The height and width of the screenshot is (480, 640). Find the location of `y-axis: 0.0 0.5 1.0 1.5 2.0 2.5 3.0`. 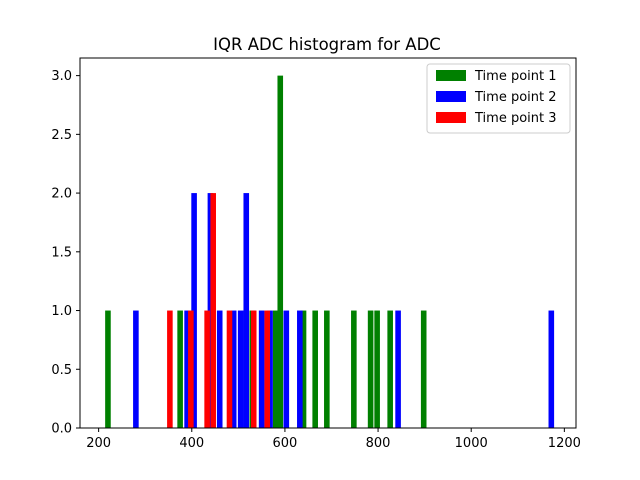

y-axis: 0.0 0.5 1.0 1.5 2.0 2.5 3.0 is located at coordinates (65, 253).